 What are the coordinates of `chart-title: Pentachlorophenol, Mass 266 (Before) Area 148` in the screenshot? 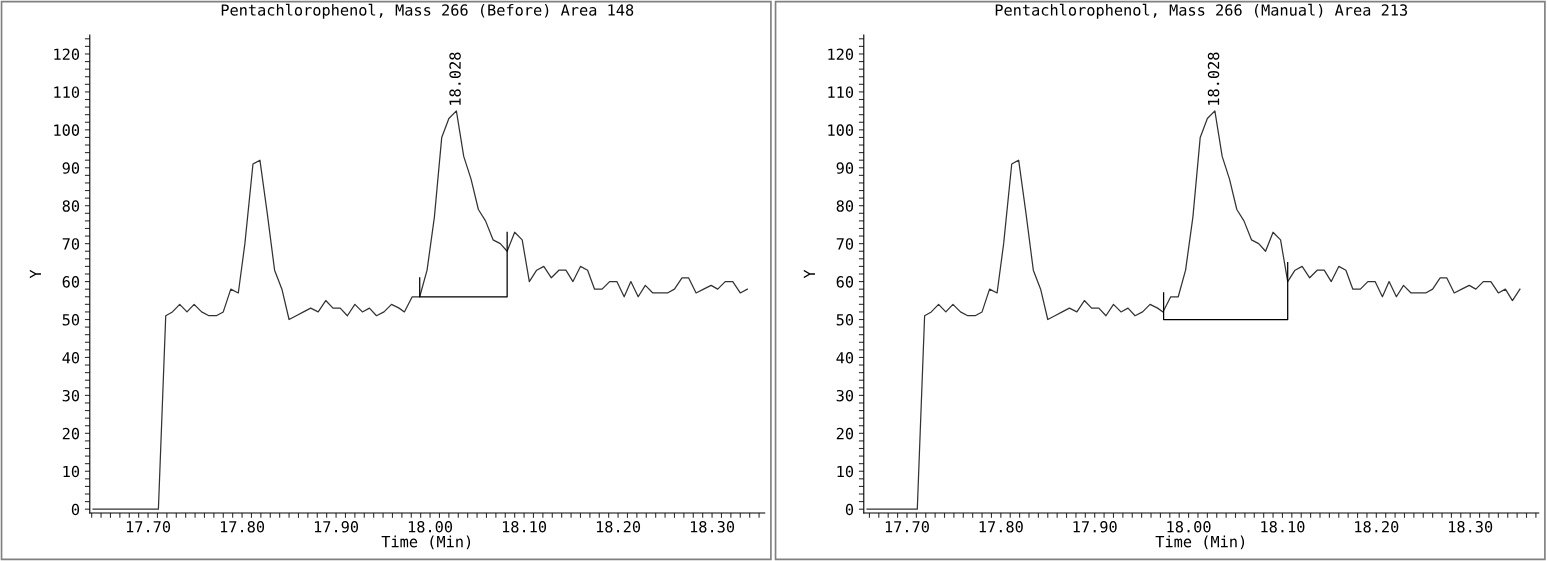 It's located at (427, 11).